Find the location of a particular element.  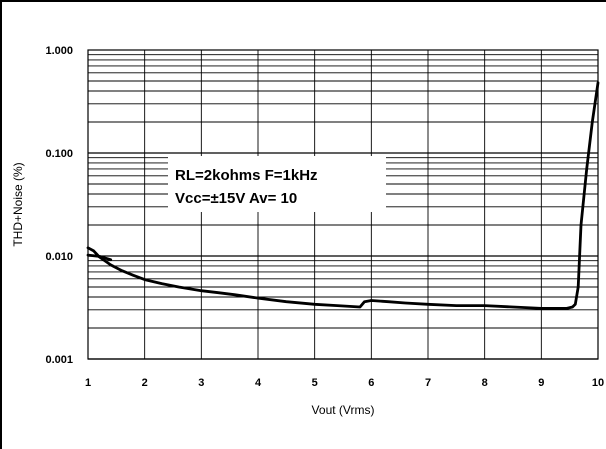

x-axis-label: Vout (Vrms) is located at coordinates (343, 410).